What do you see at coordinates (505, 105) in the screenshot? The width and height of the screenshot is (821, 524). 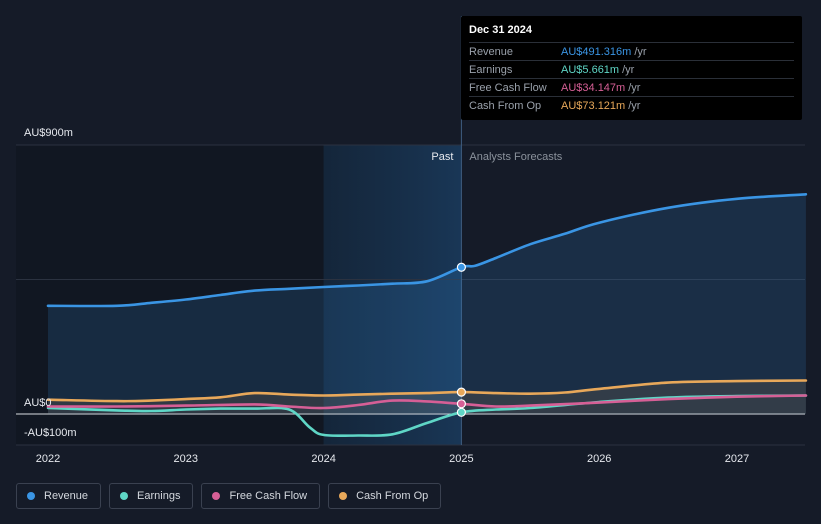 I see `tooltip-label: Cash From Op` at bounding box center [505, 105].